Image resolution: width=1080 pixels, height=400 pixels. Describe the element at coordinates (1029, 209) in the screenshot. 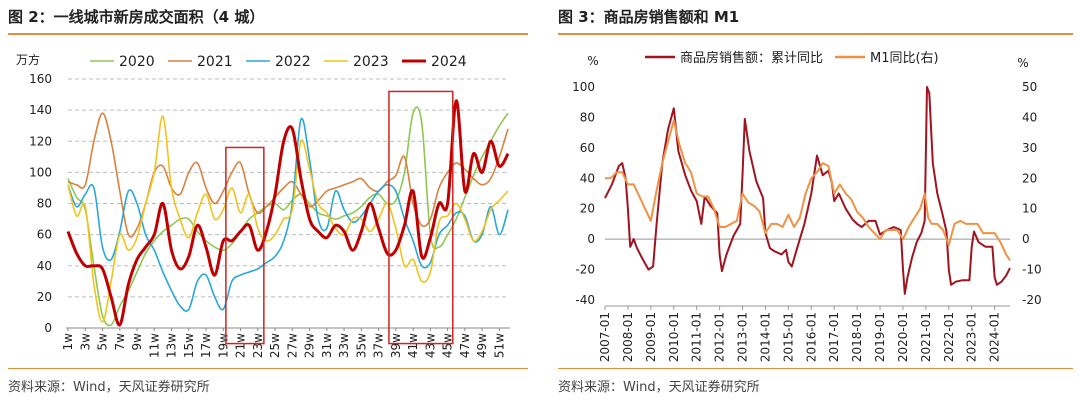

I see `right-y-tick-label: 10` at that location.